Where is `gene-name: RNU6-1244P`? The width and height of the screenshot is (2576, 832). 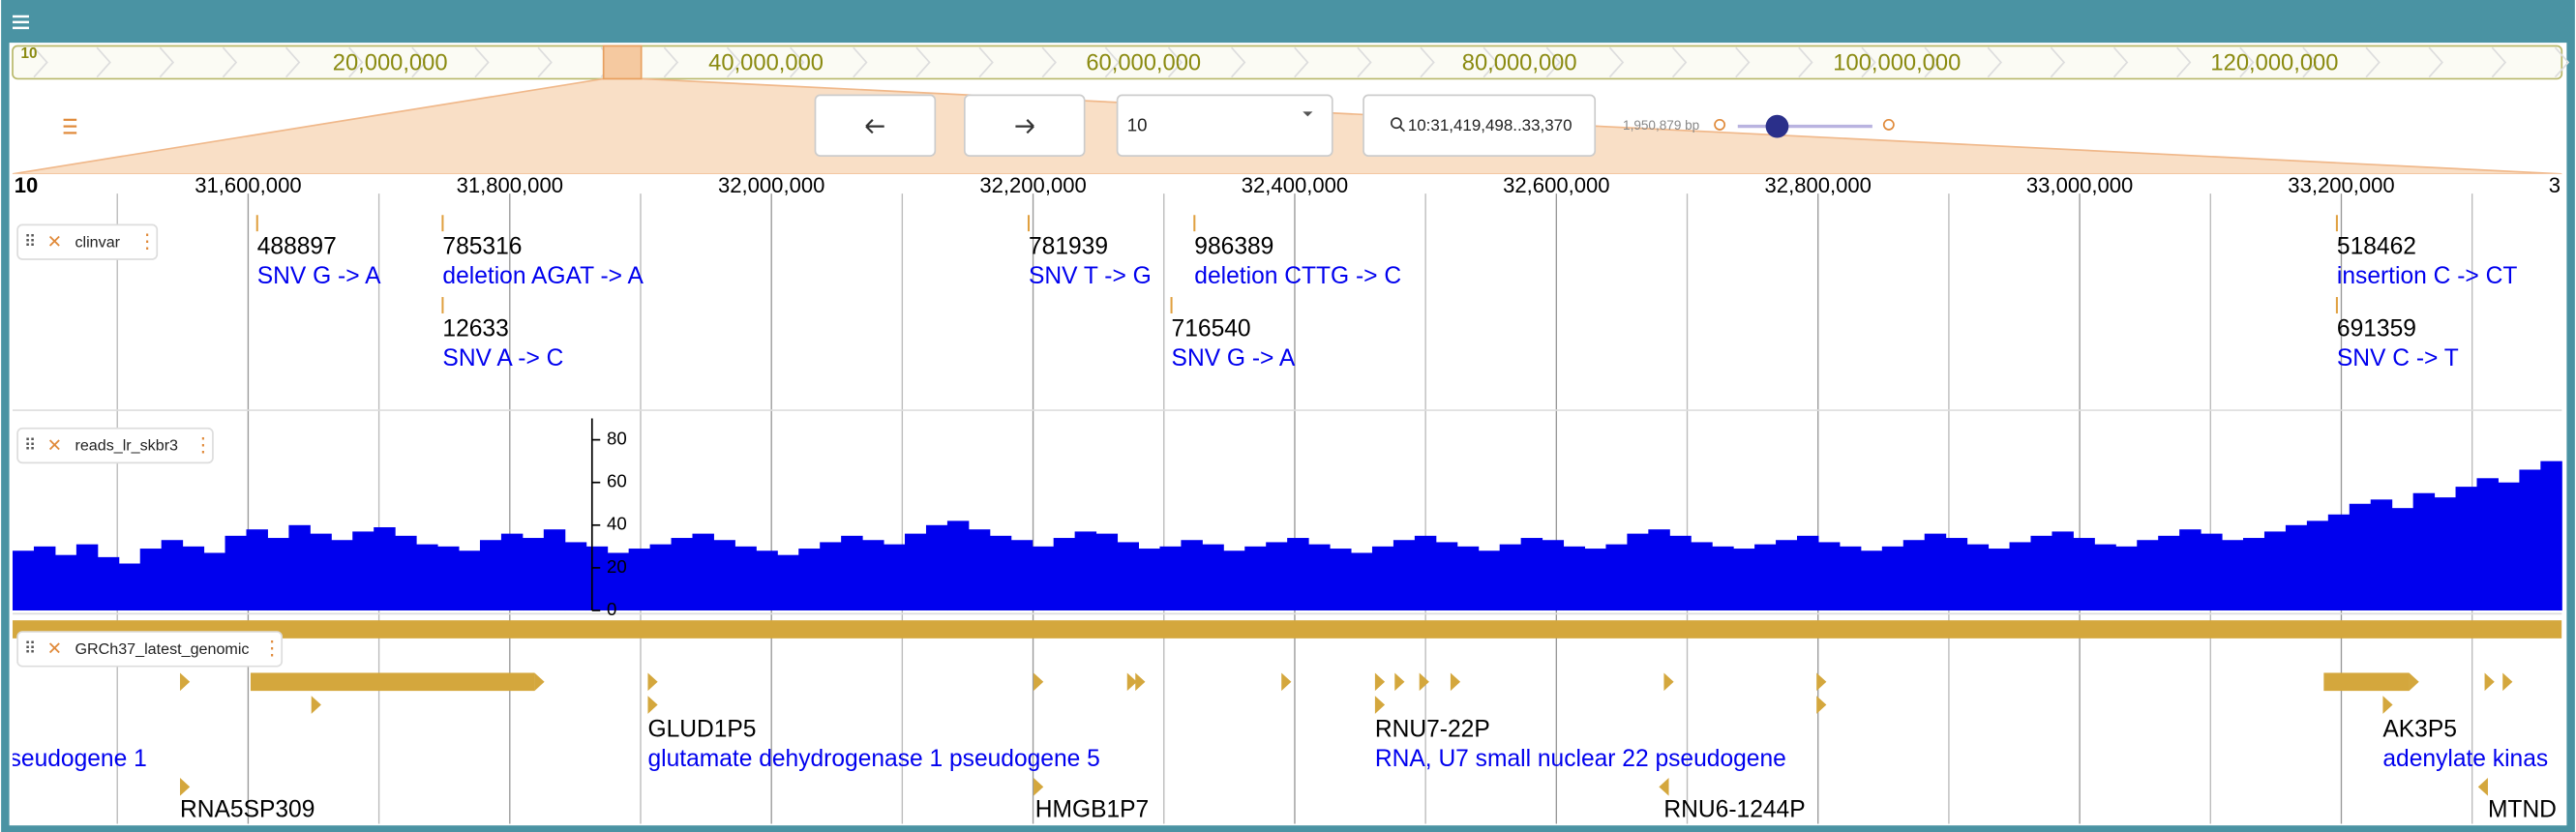
gene-name: RNU6-1244P is located at coordinates (1734, 809).